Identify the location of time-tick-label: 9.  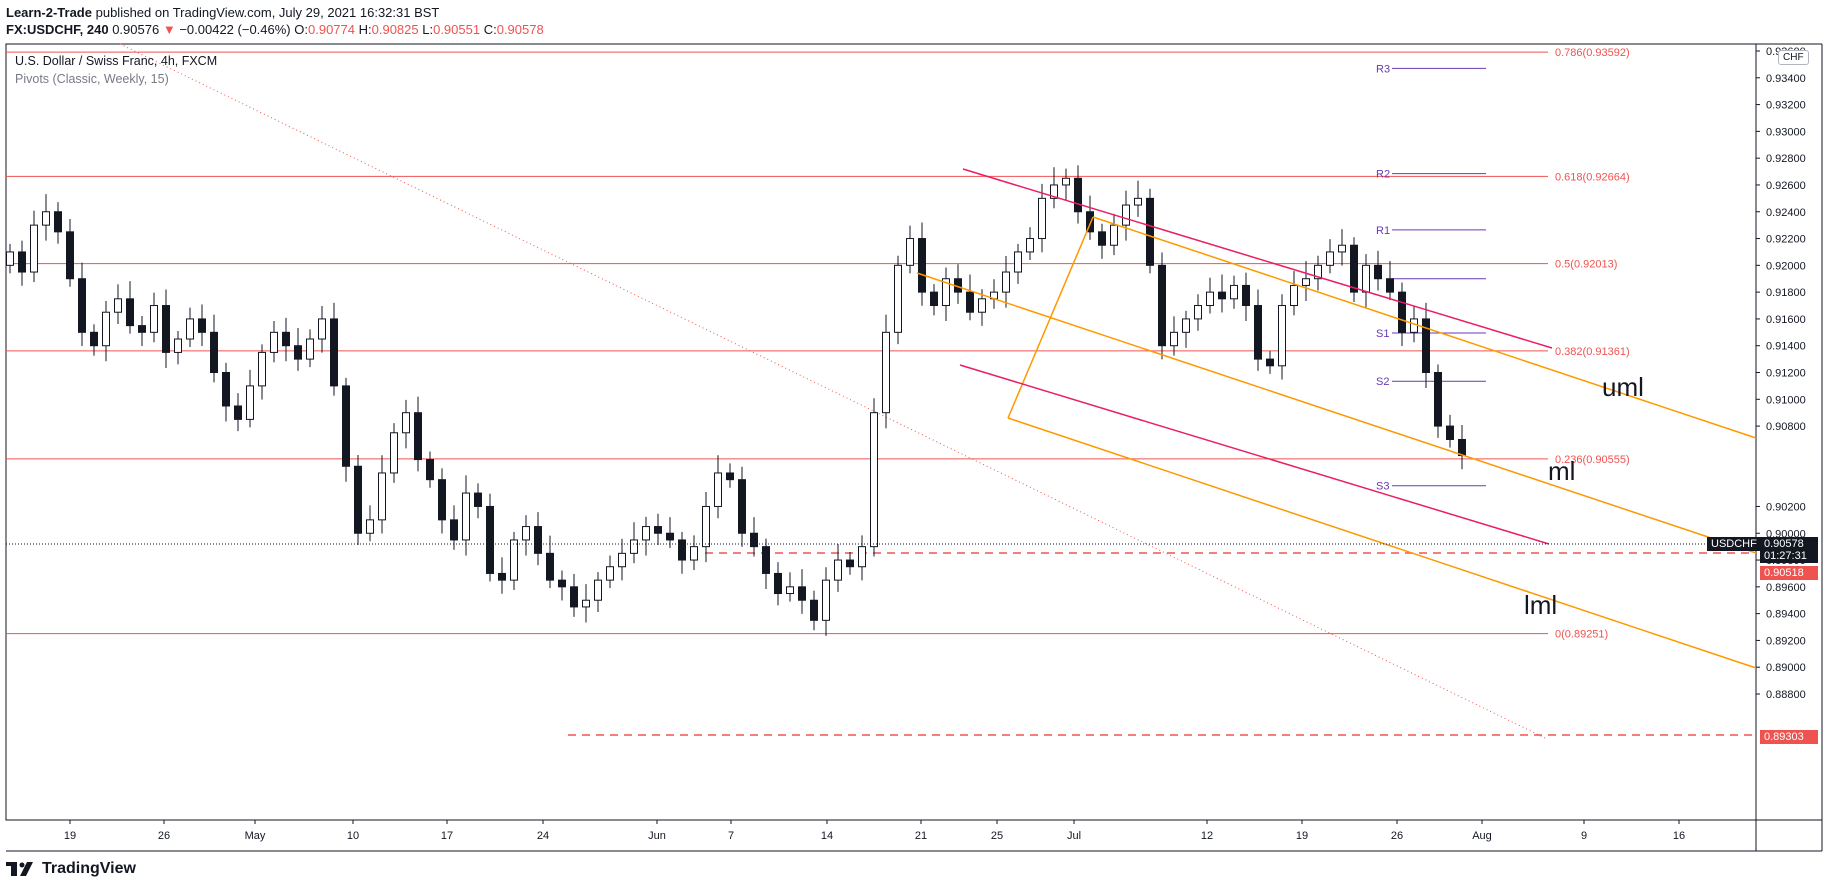
(1584, 836).